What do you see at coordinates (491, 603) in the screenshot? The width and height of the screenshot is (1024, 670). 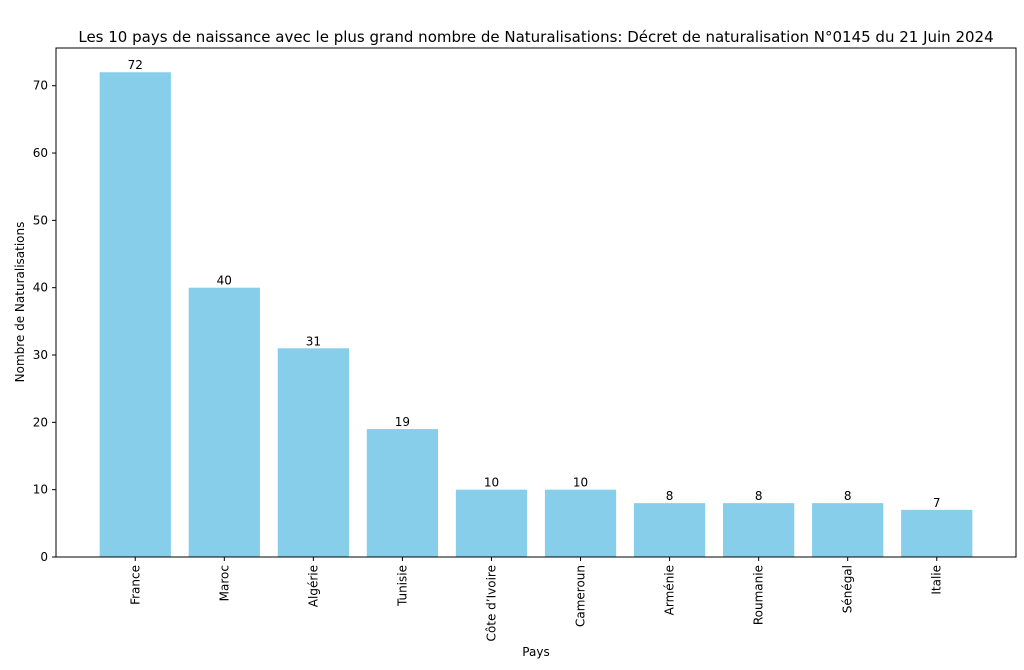 I see `x-tick-label: Côte d’Ivoire` at bounding box center [491, 603].